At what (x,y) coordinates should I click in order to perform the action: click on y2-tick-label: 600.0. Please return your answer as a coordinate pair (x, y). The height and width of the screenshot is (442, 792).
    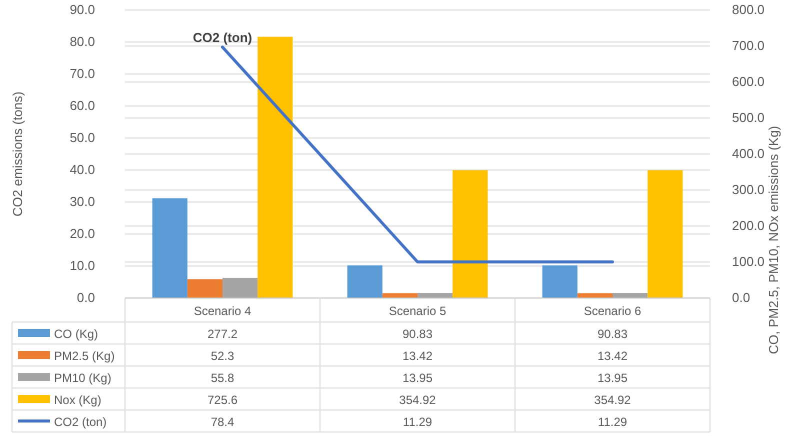
    Looking at the image, I should click on (748, 82).